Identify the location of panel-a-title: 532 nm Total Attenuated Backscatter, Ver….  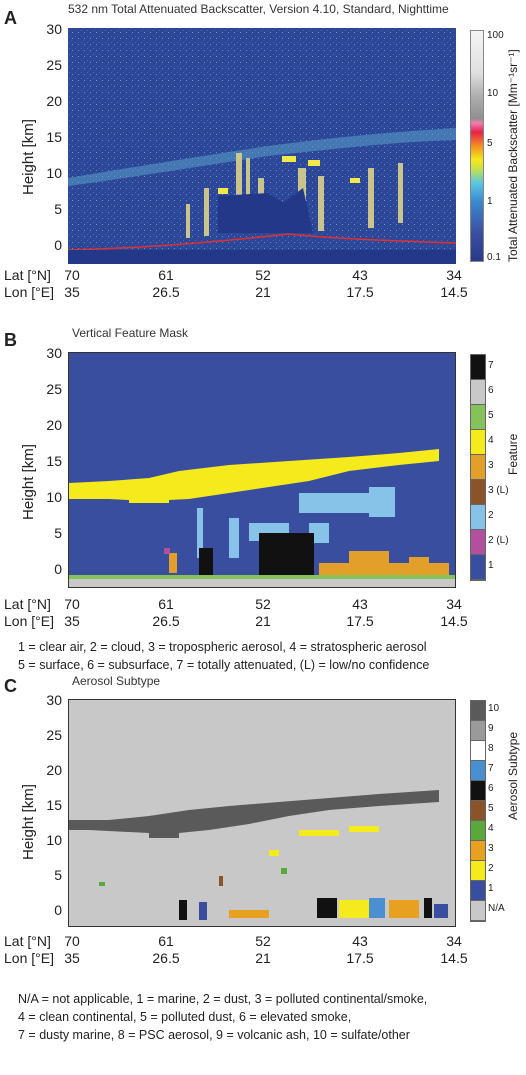
(258, 9).